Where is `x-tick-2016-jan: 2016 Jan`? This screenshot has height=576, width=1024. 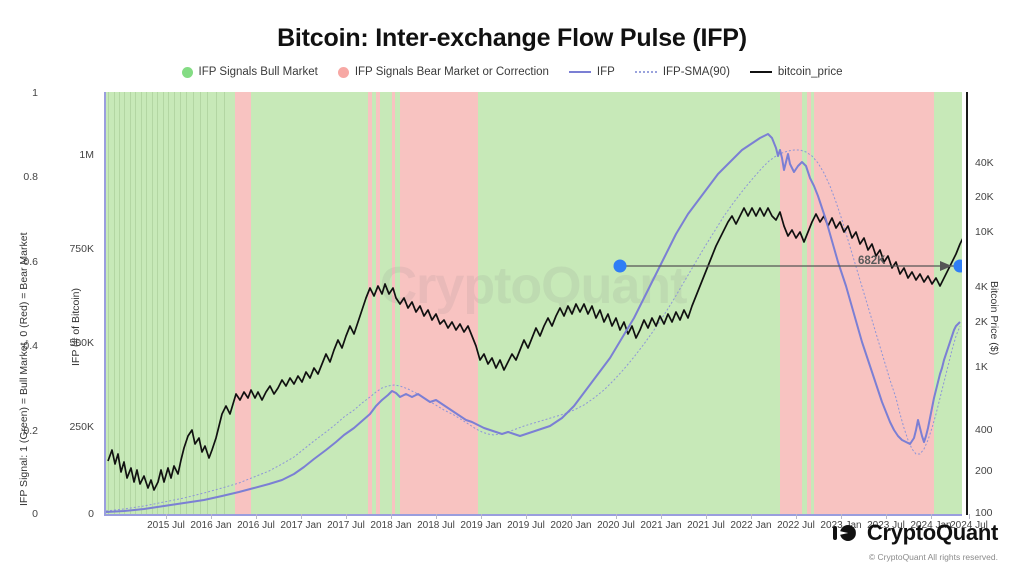 x-tick-2016-jan: 2016 Jan is located at coordinates (211, 525).